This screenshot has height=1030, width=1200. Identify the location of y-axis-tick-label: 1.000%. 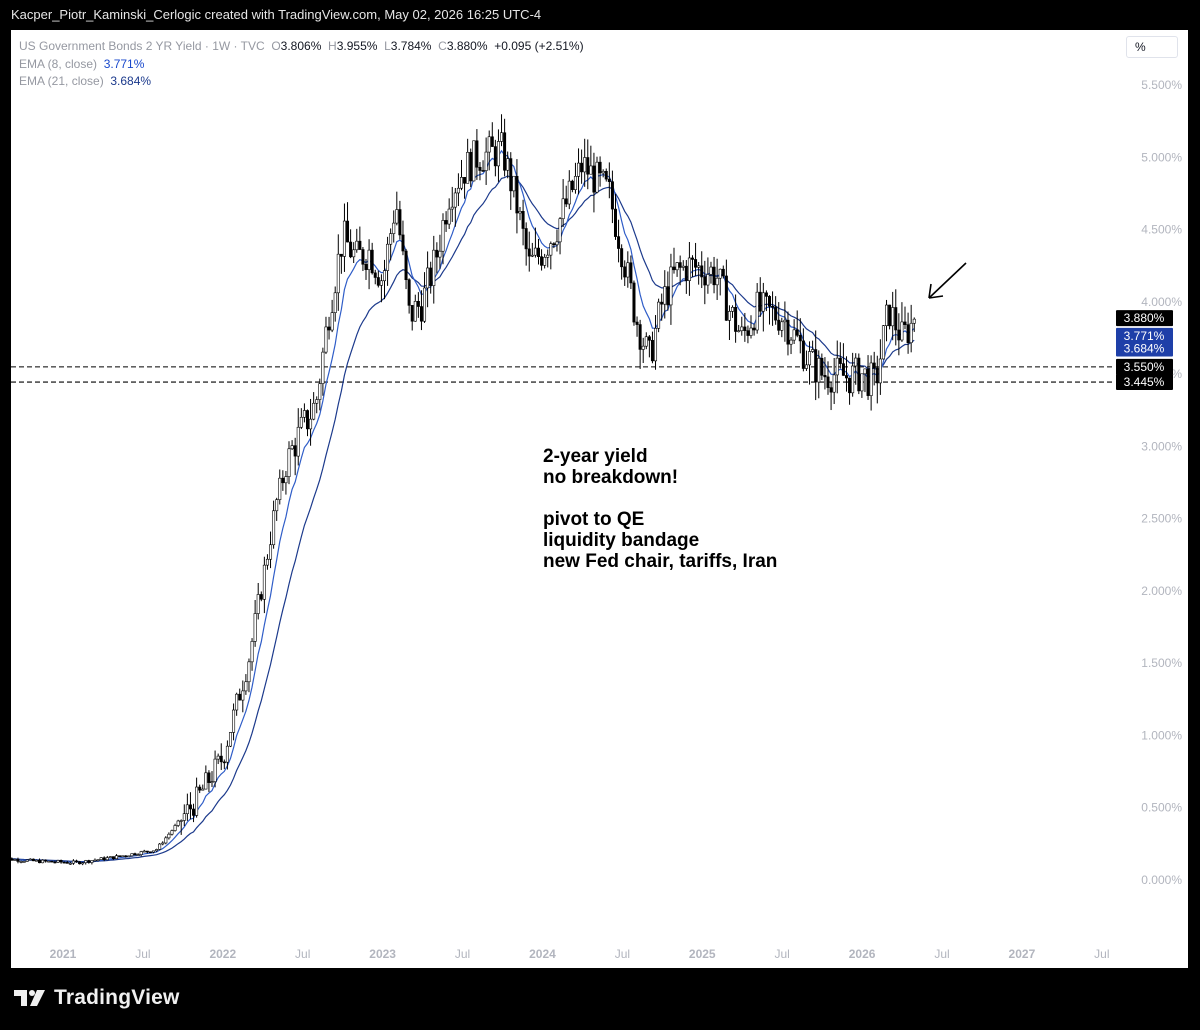
(1161, 735).